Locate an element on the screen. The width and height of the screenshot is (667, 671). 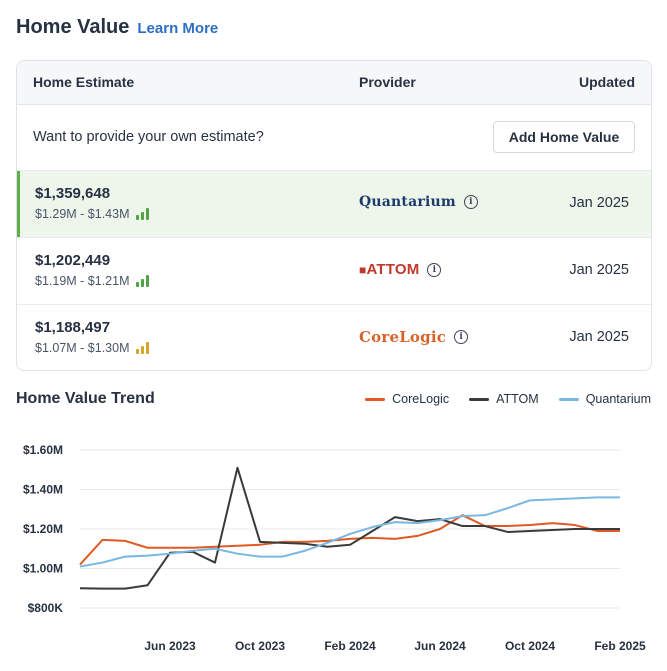
y-axis-ticks: $1.60M $1.40M $1.20M $1.00M $800K is located at coordinates (43, 529).